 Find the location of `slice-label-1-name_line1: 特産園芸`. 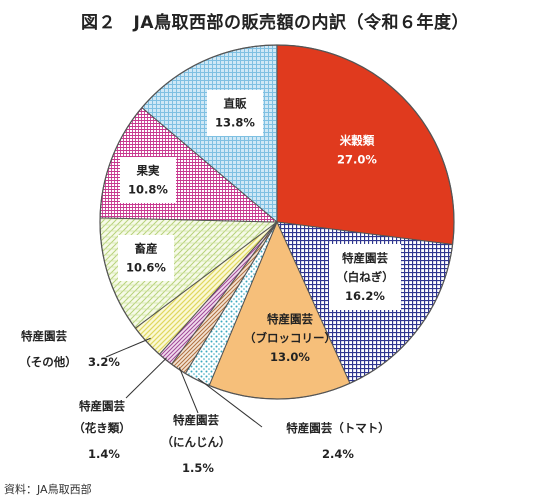

slice-label-1-name_line1: 特産園芸 is located at coordinates (365, 258).